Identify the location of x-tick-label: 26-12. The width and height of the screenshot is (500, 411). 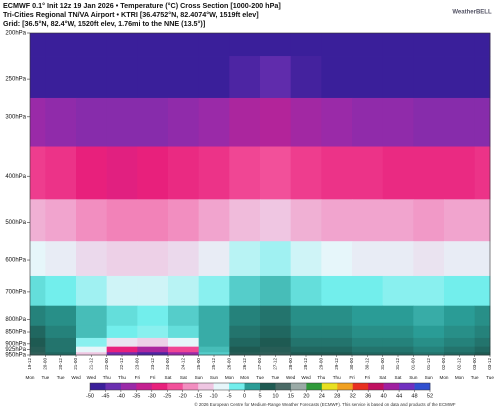
(244, 364).